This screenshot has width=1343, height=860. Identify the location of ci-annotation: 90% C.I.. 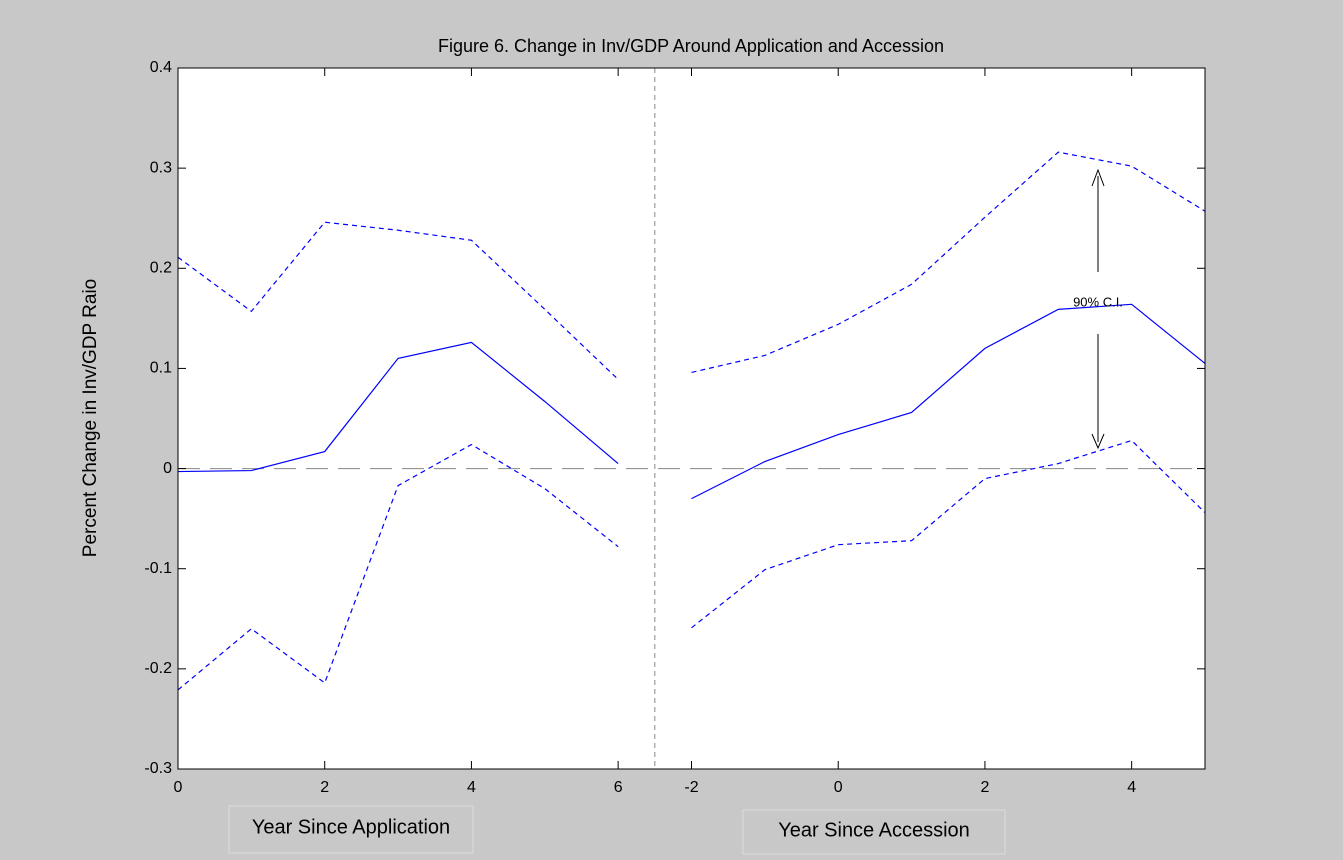
(1098, 309).